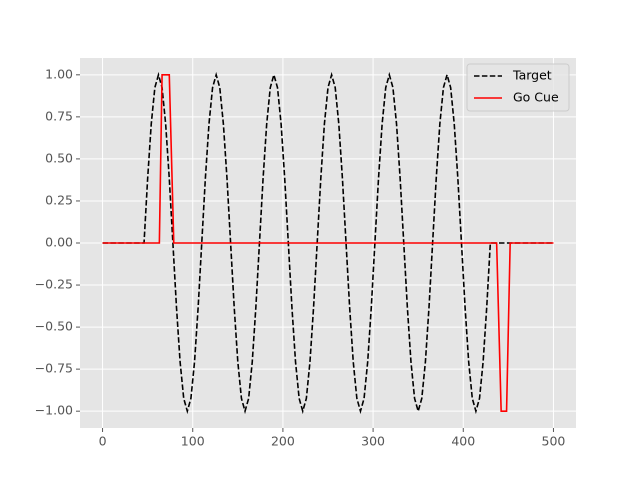 The width and height of the screenshot is (640, 480). Describe the element at coordinates (59, 199) in the screenshot. I see `y-tick-label: 0.25` at that location.